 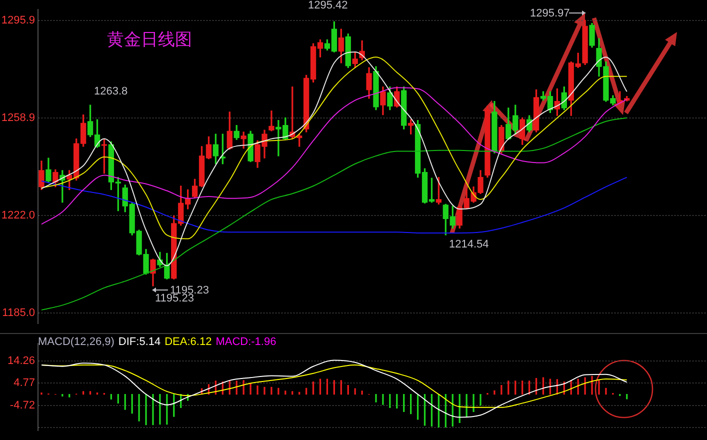 What do you see at coordinates (18, 215) in the screenshot?
I see `y-tick-label: 1222.0` at bounding box center [18, 215].